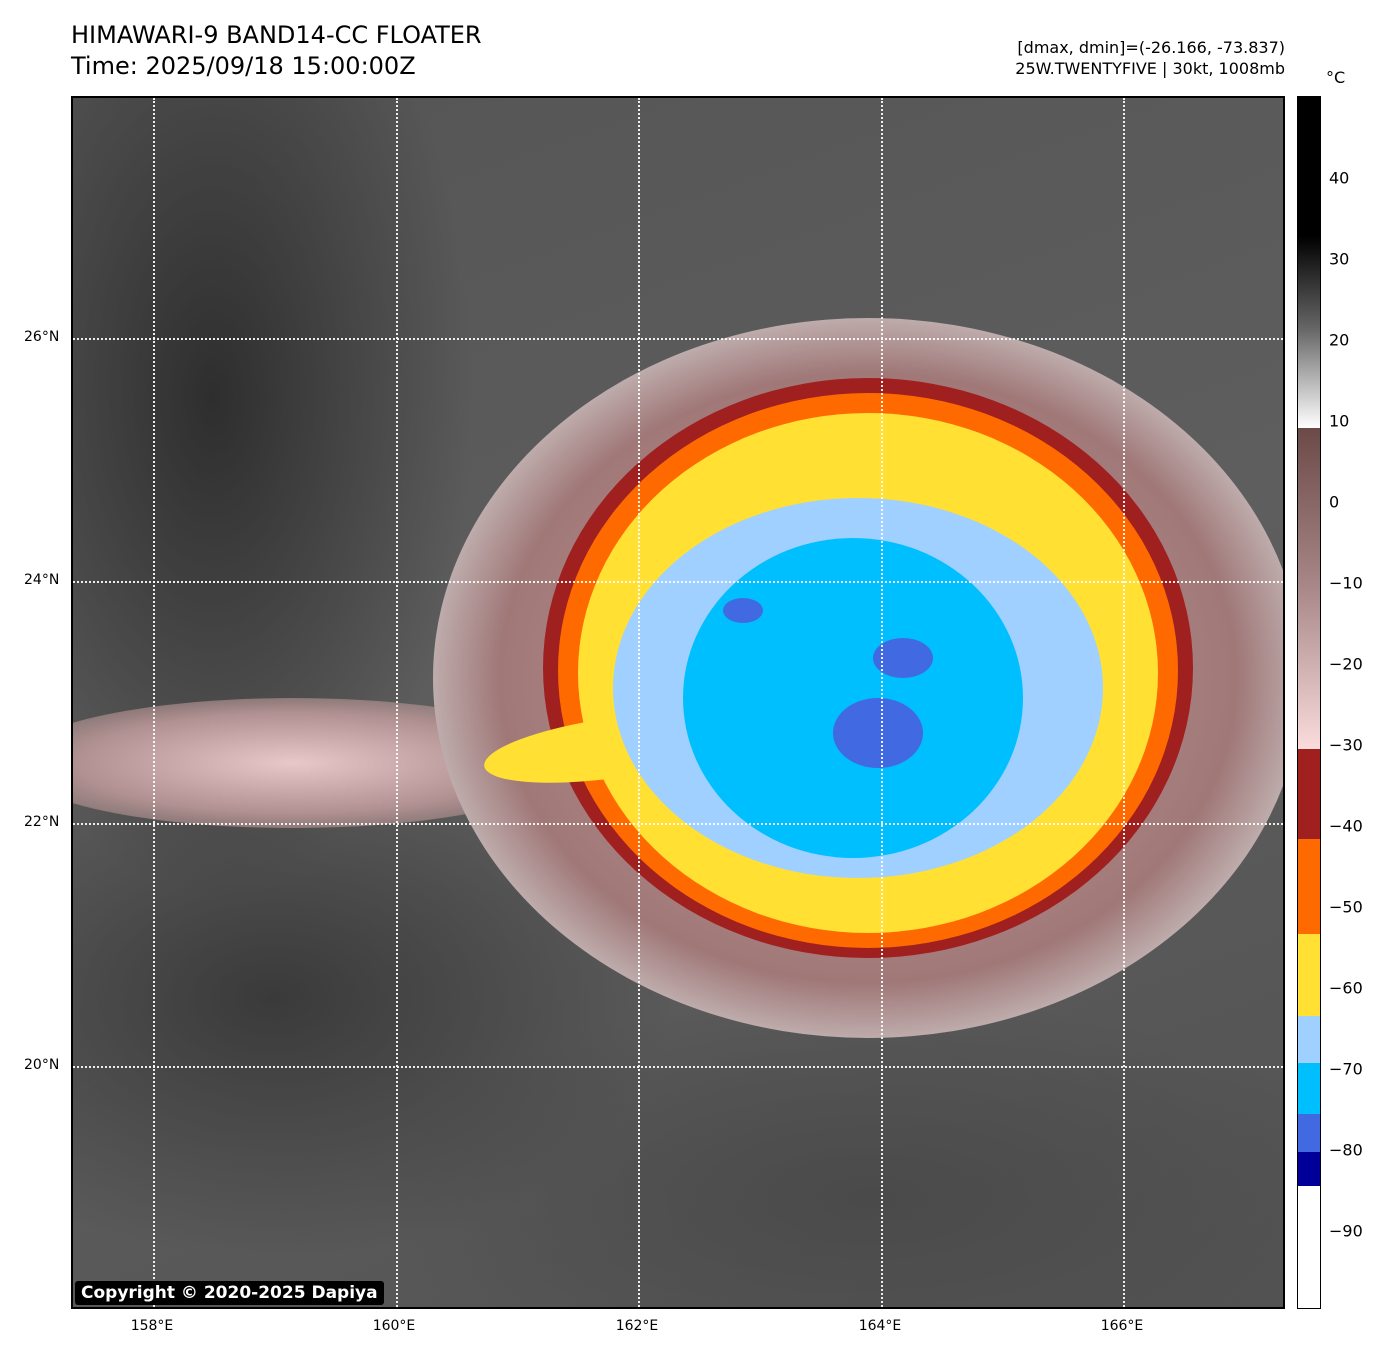 The image size is (1390, 1359). What do you see at coordinates (1346, 583) in the screenshot?
I see `colorbar-tick-label: −10` at bounding box center [1346, 583].